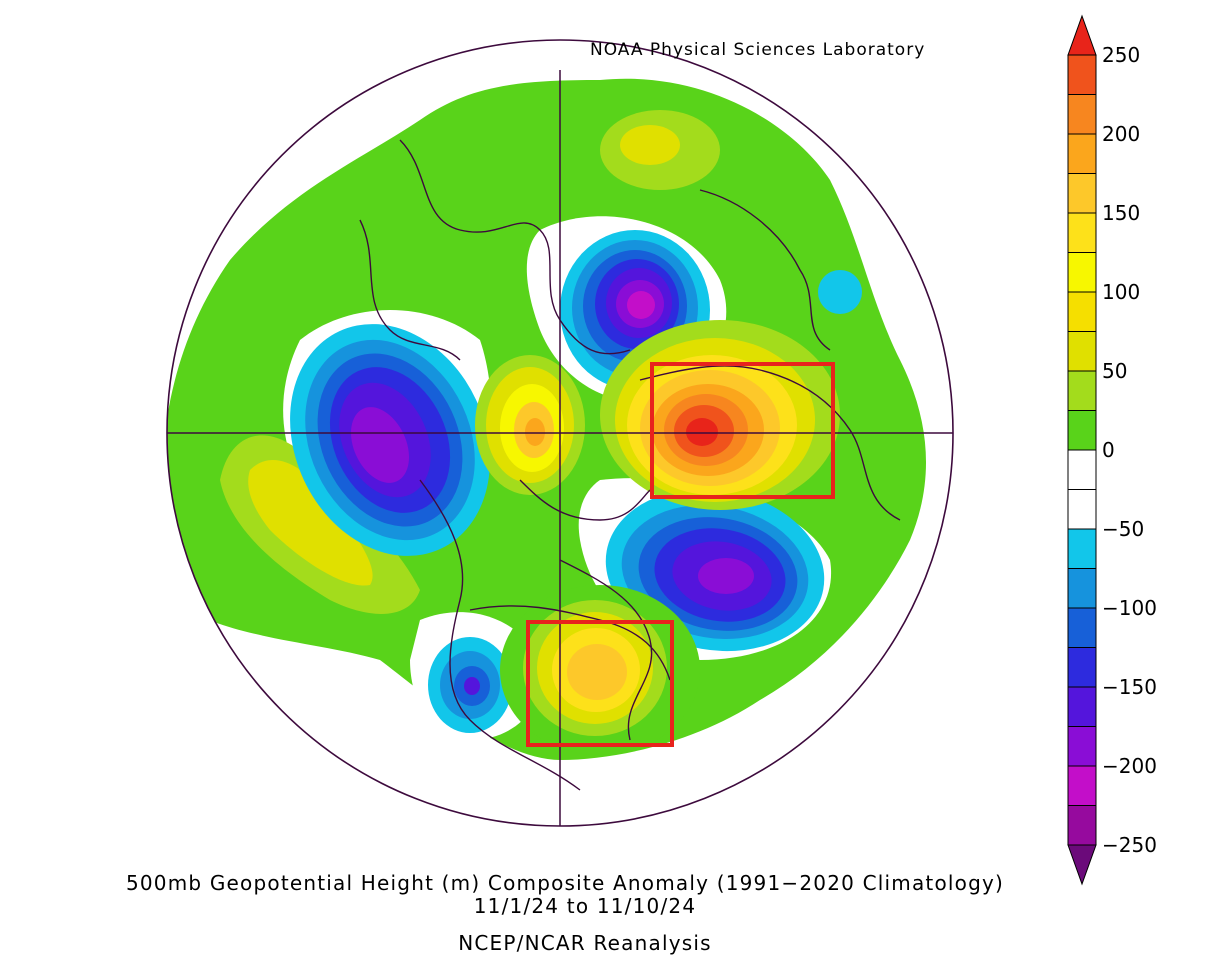 The height and width of the screenshot is (957, 1211). I want to click on colorbar-min-arrow, so click(1082, 865).